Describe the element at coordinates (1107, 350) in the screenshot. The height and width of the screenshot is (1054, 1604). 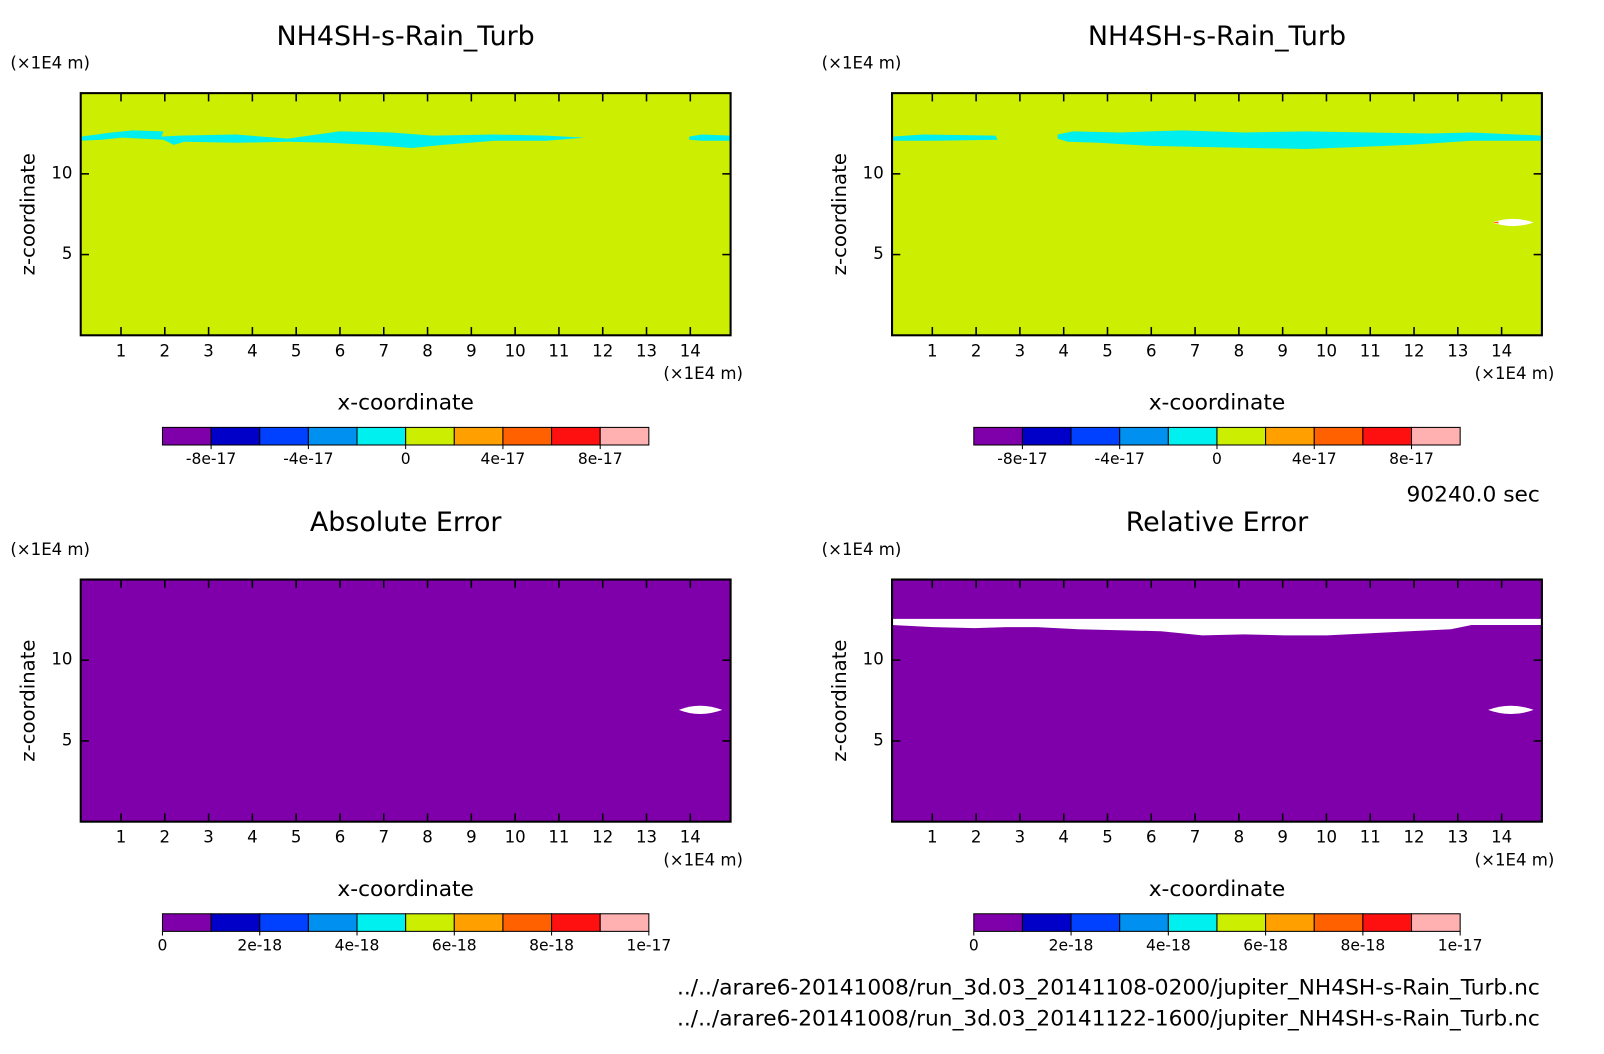
I see `x-tick-label: 5` at that location.